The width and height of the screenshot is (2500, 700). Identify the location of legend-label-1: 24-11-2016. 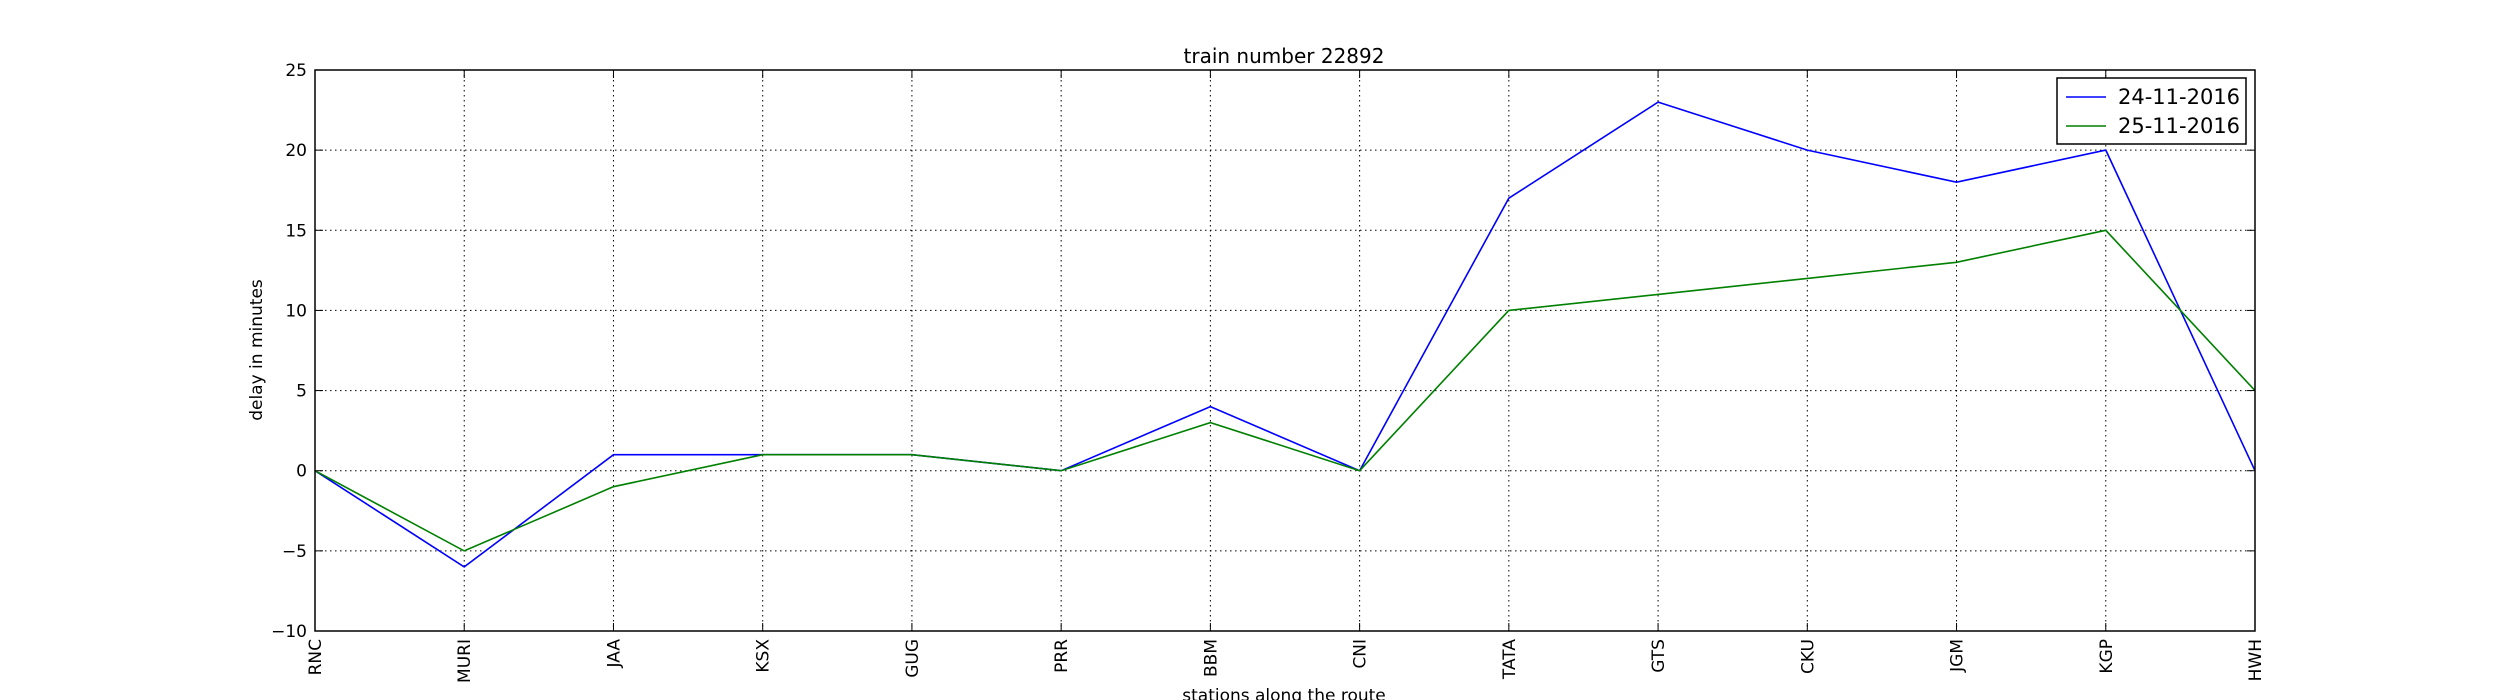
(2179, 97).